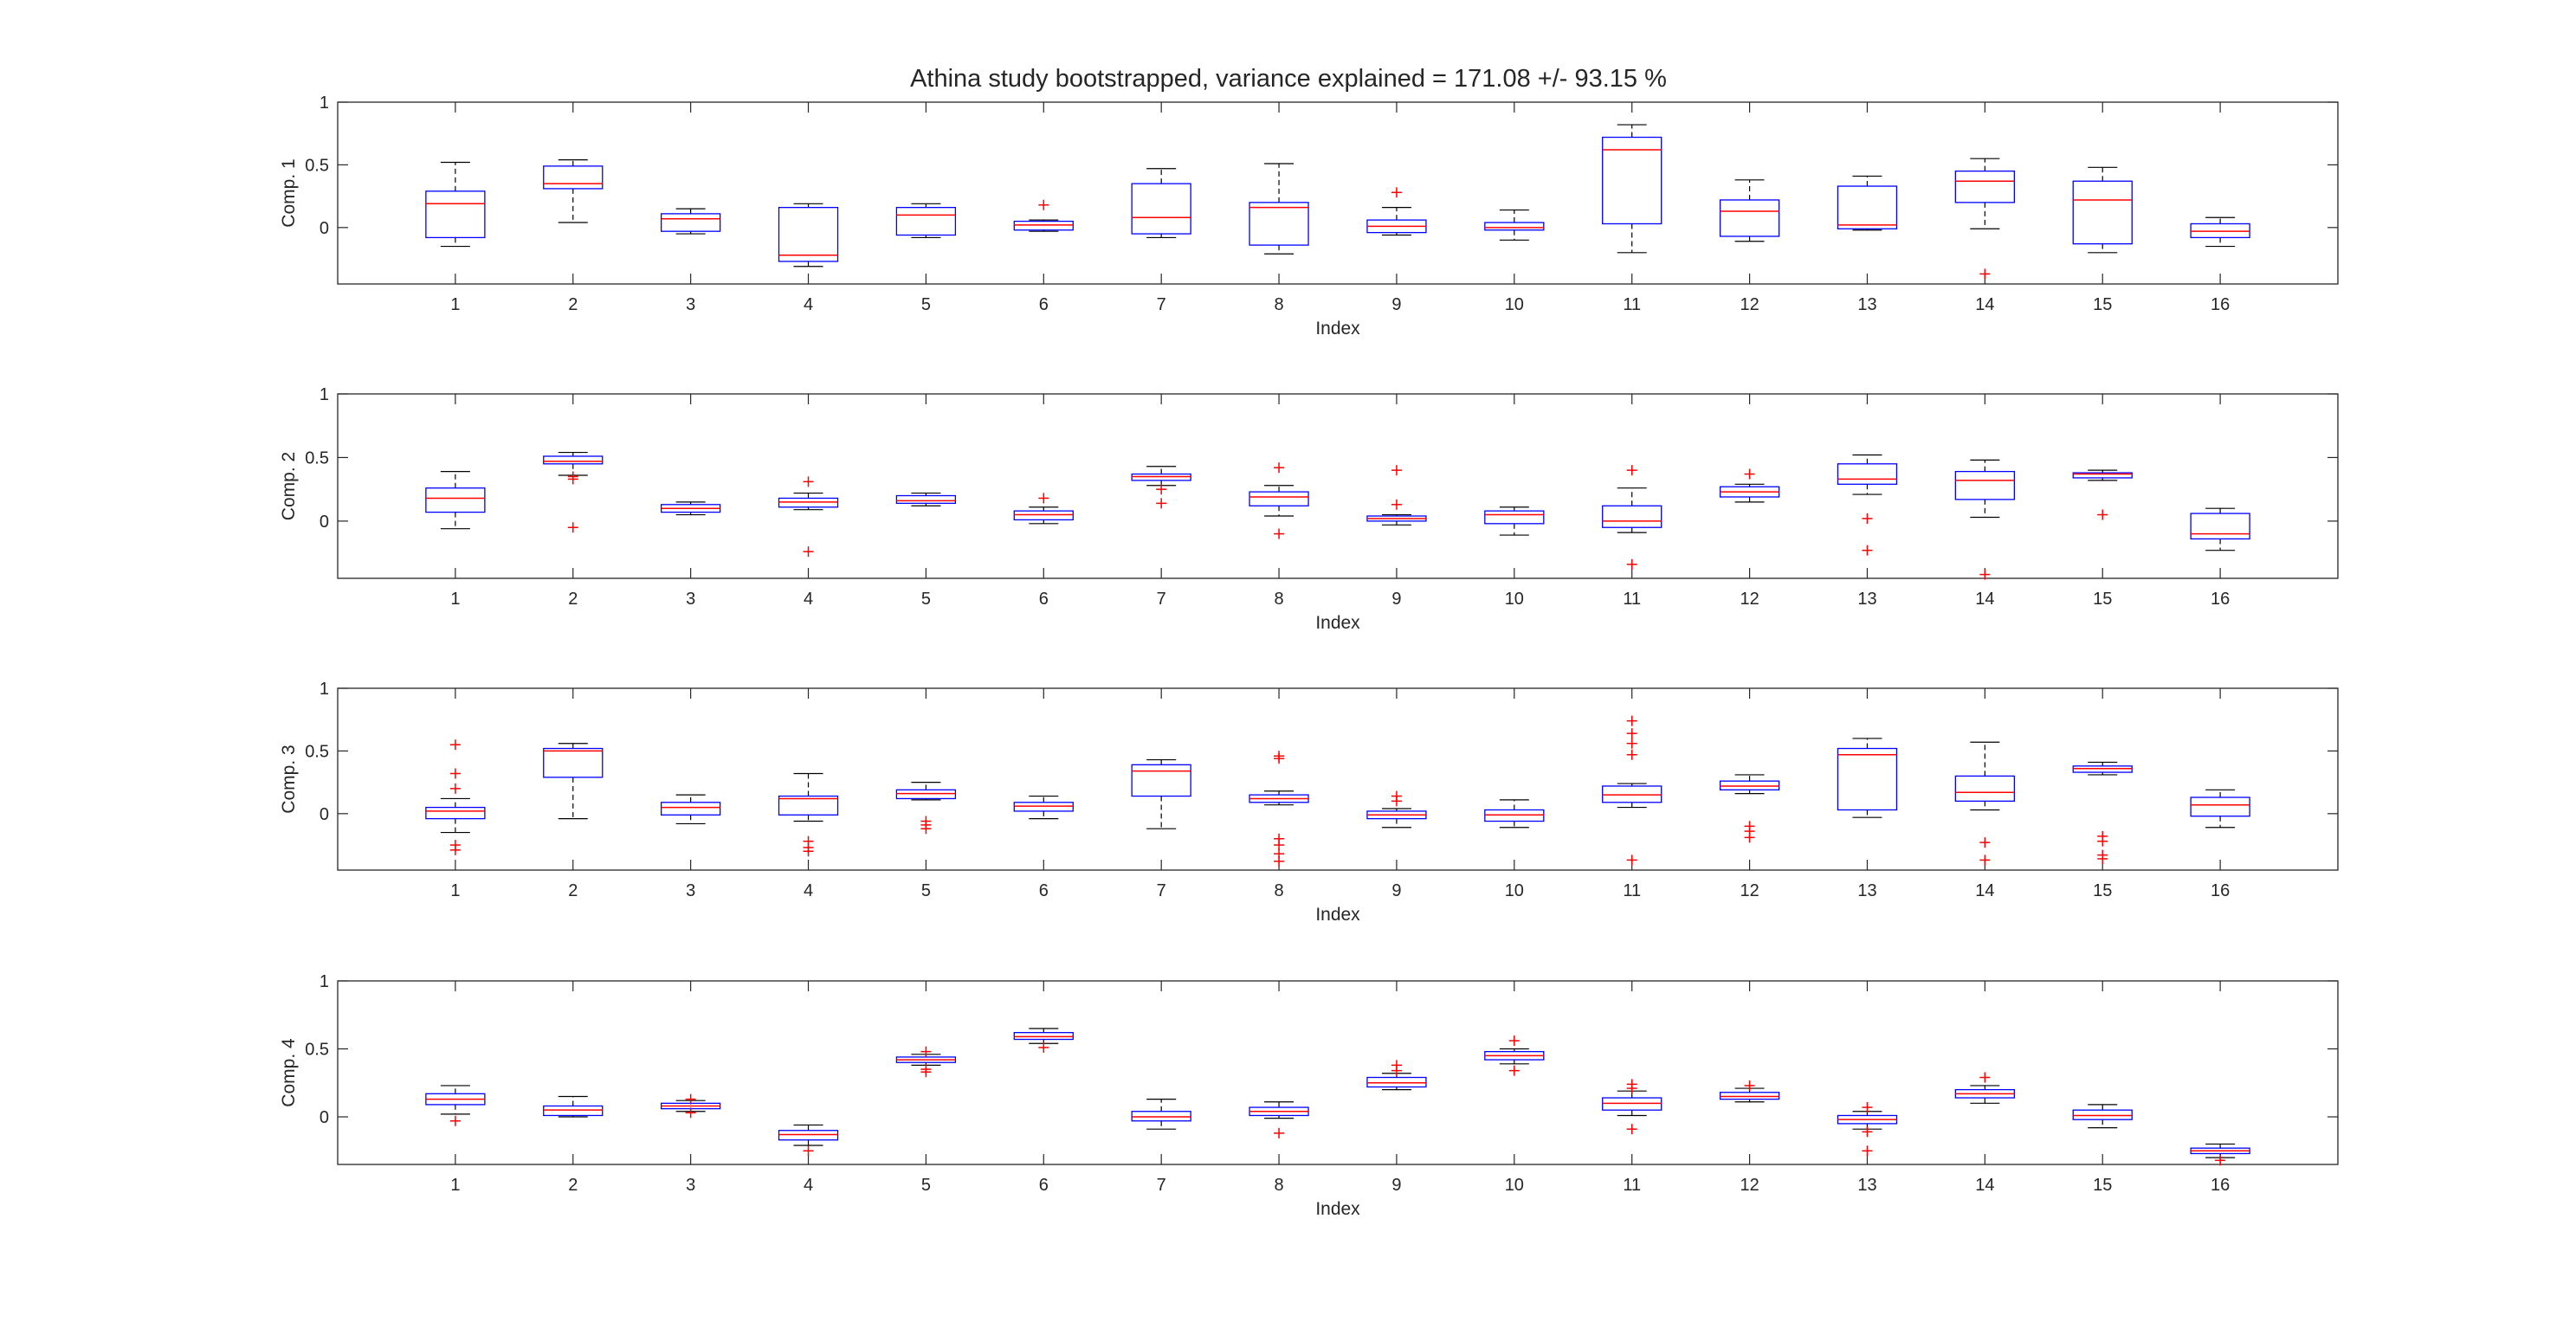  I want to click on comp1-xtick-label: 7, so click(1161, 304).